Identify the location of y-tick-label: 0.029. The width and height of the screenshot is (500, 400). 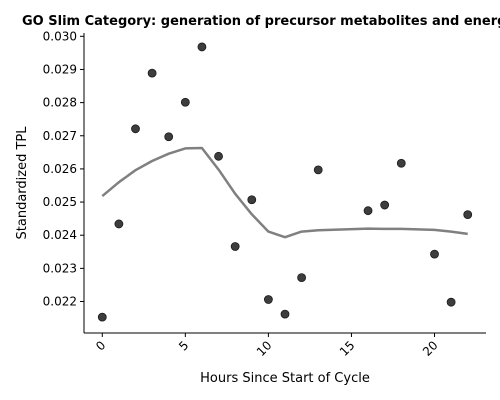
(60, 69).